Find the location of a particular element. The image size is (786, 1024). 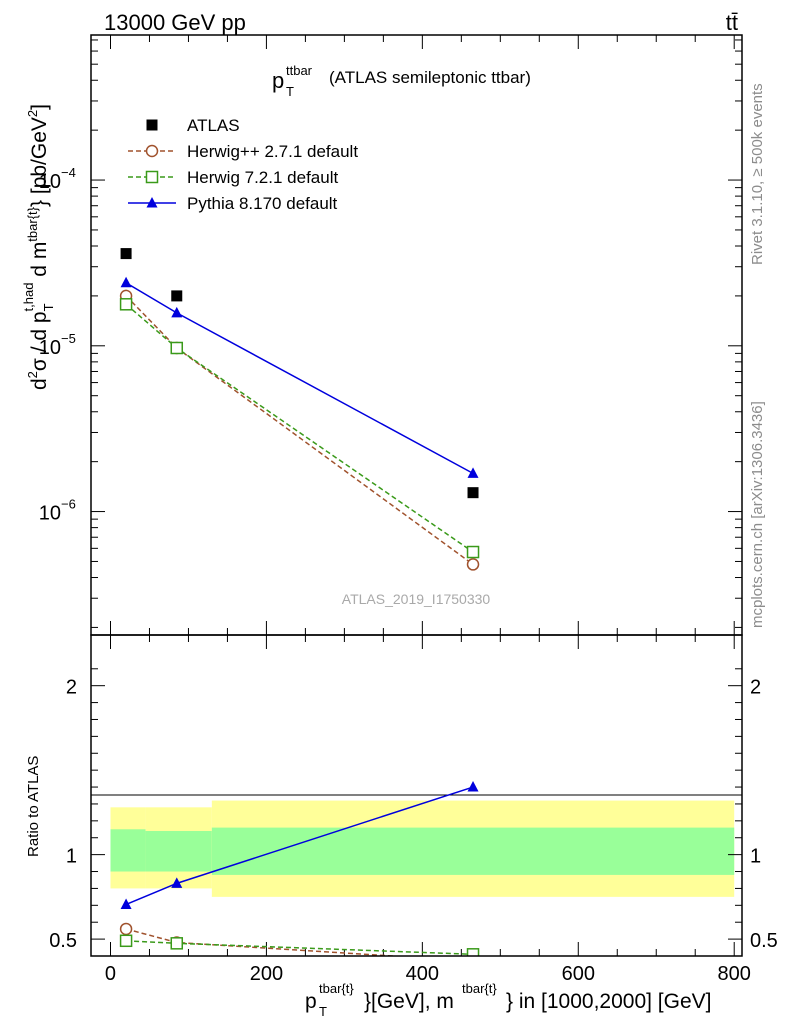

legend-entry-3: Pythia 8.170 default is located at coordinates (233, 203).